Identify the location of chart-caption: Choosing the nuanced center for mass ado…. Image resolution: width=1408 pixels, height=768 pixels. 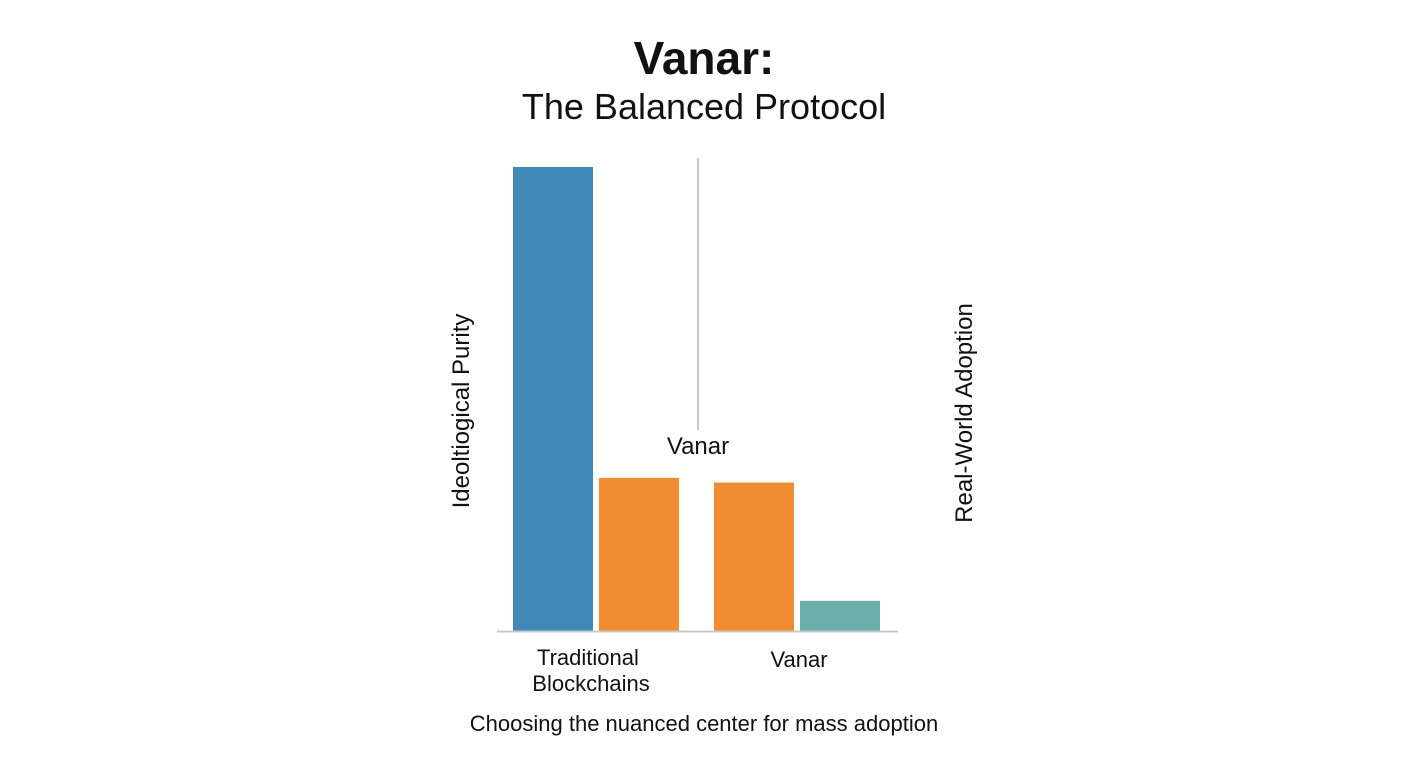
(704, 723).